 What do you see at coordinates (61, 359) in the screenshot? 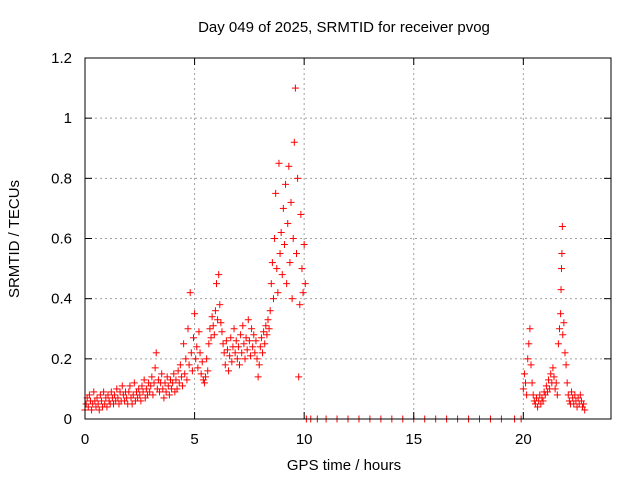
I see `y-tick-label: 0.2` at bounding box center [61, 359].